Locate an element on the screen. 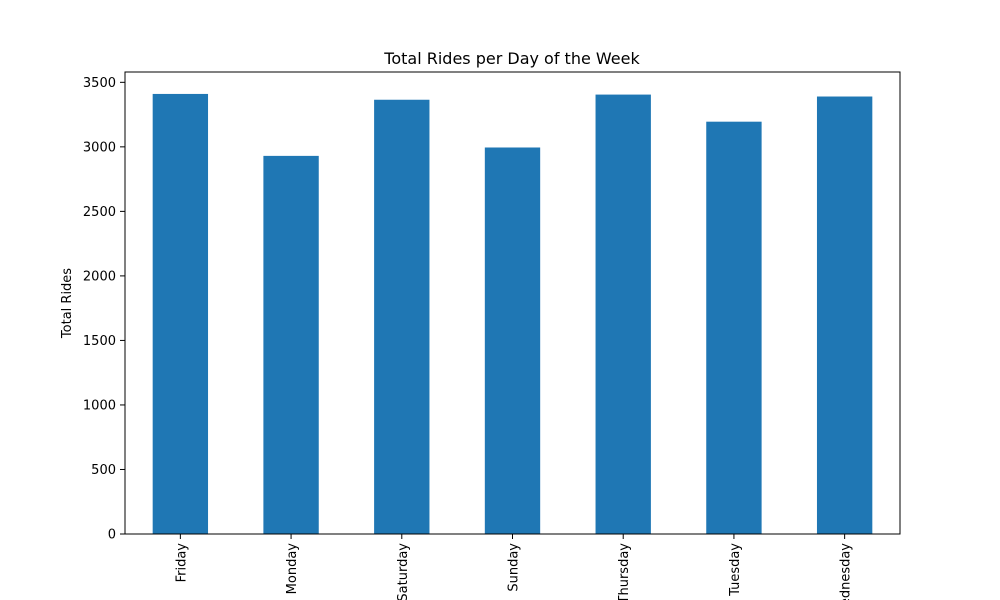 The width and height of the screenshot is (1000, 600). x-tick-label: Monday is located at coordinates (292, 569).